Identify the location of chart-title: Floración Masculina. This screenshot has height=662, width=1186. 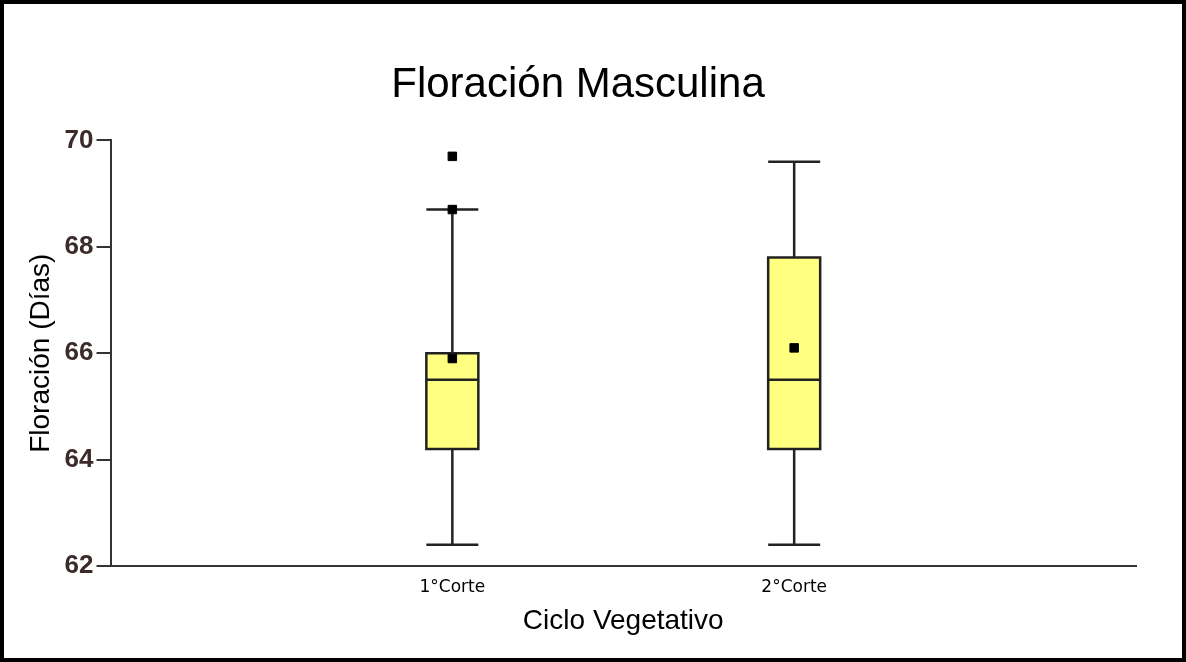
(578, 82).